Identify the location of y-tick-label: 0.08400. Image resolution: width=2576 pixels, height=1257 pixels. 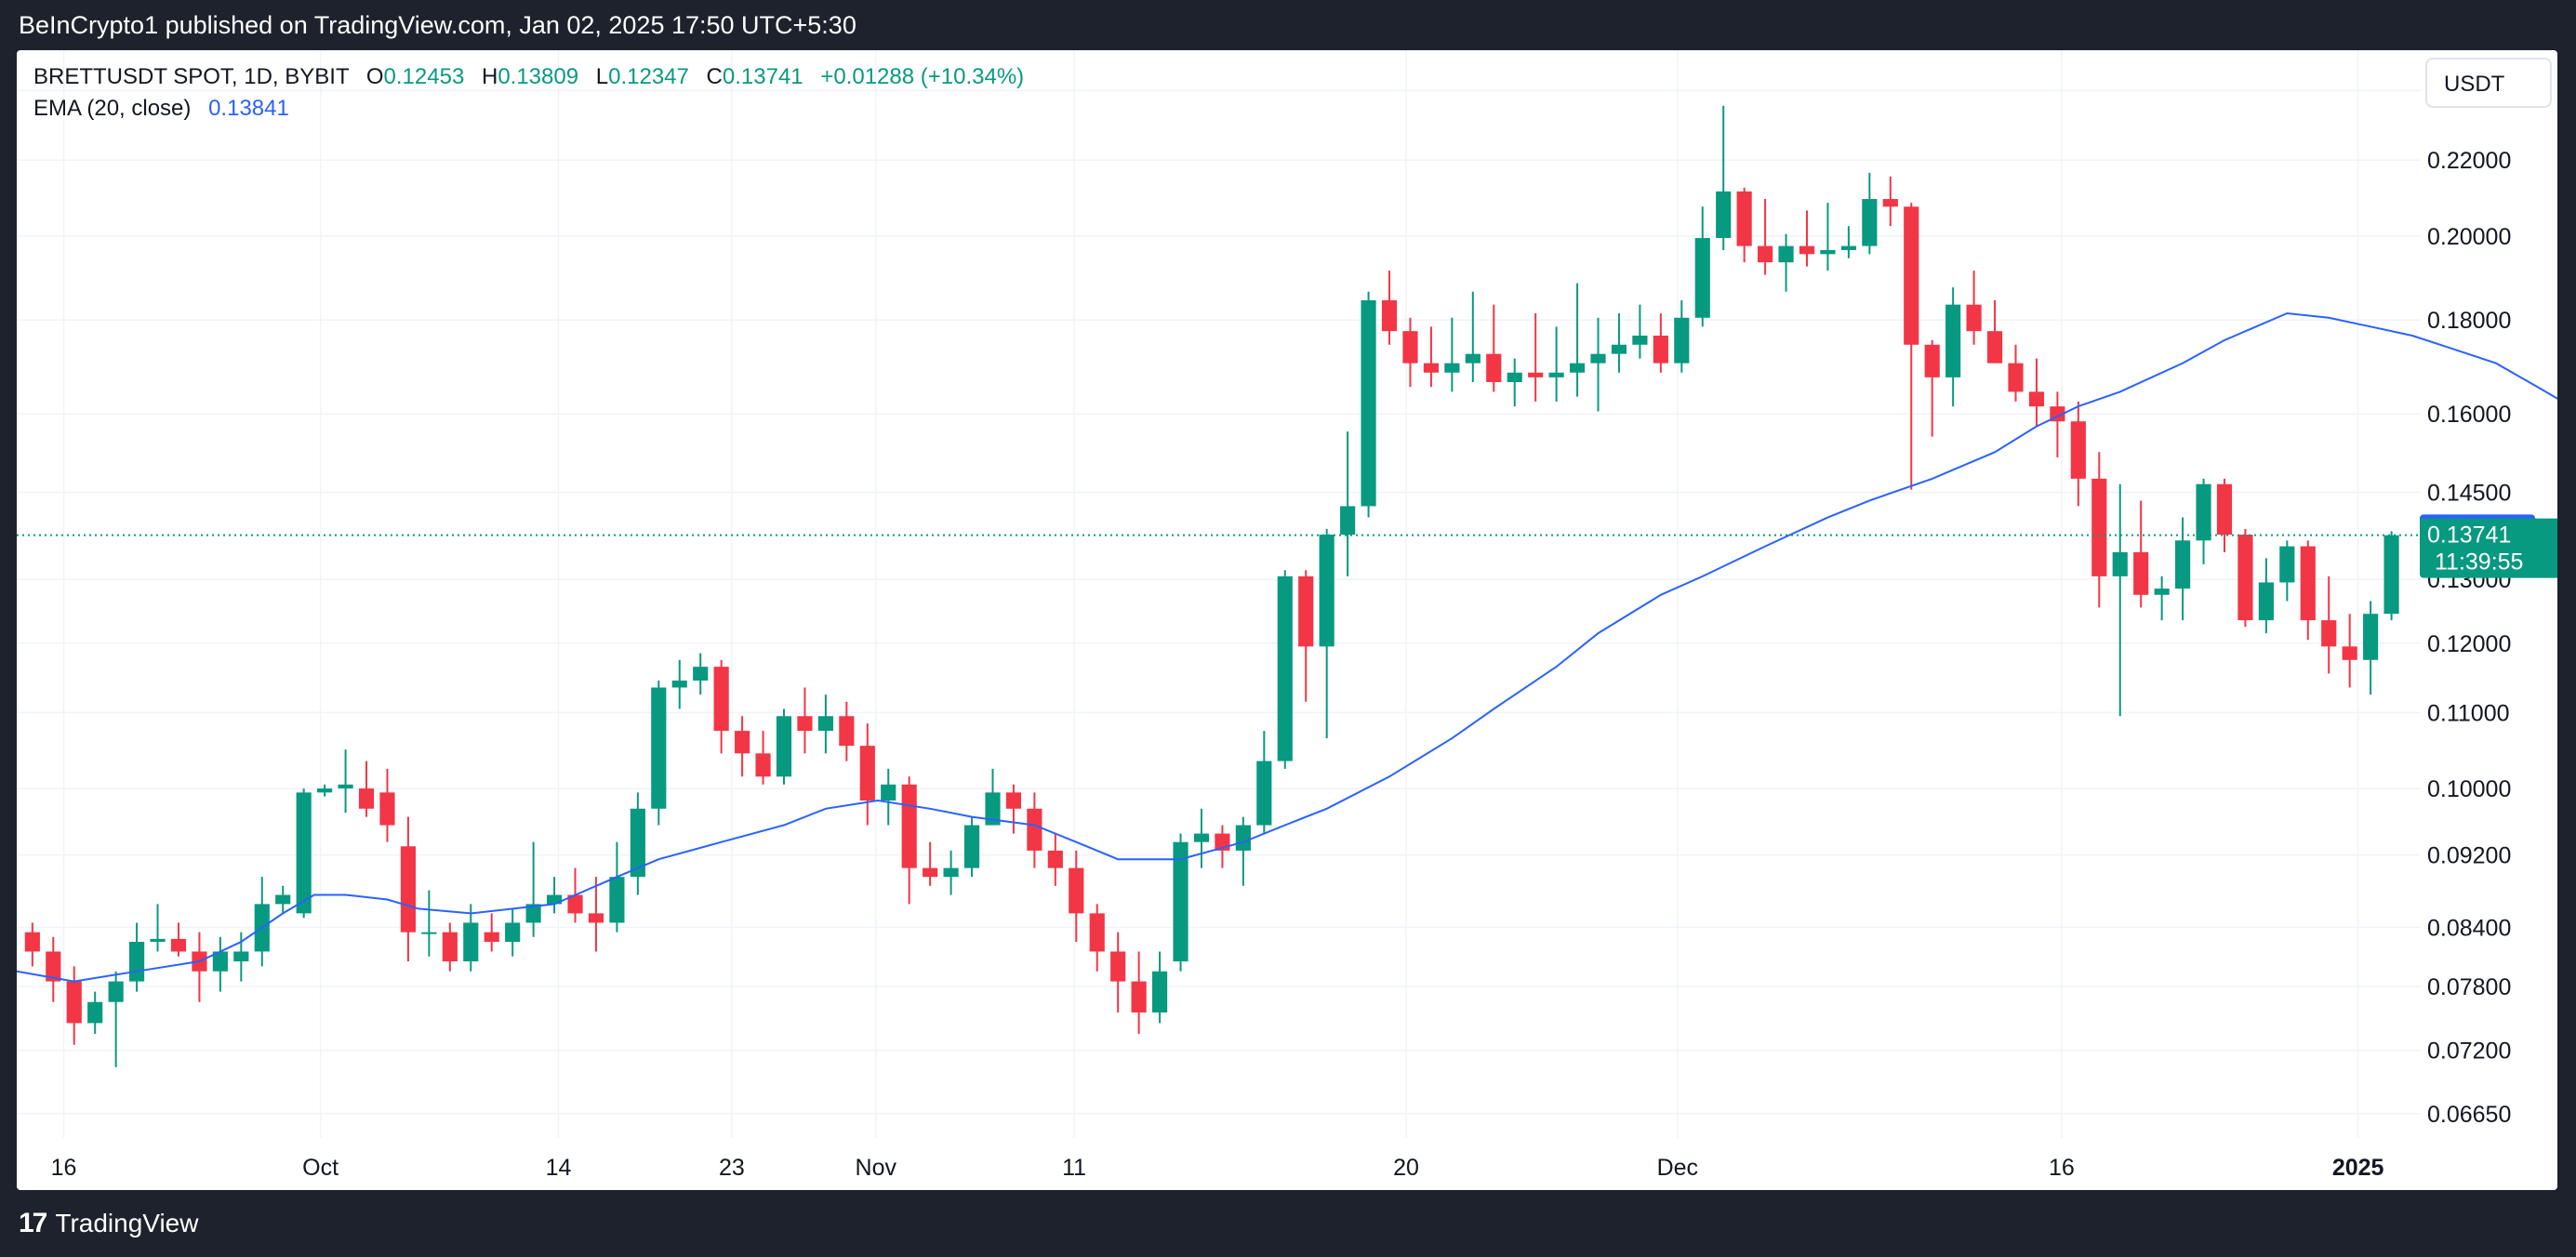
(2469, 929).